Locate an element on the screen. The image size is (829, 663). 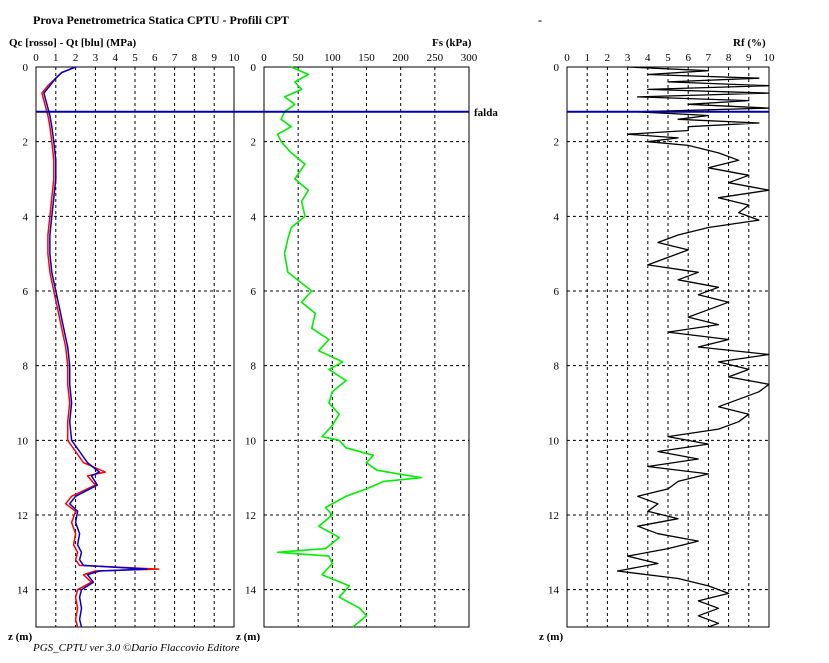
panel-2-title: Rf (%) is located at coordinates (749, 43).